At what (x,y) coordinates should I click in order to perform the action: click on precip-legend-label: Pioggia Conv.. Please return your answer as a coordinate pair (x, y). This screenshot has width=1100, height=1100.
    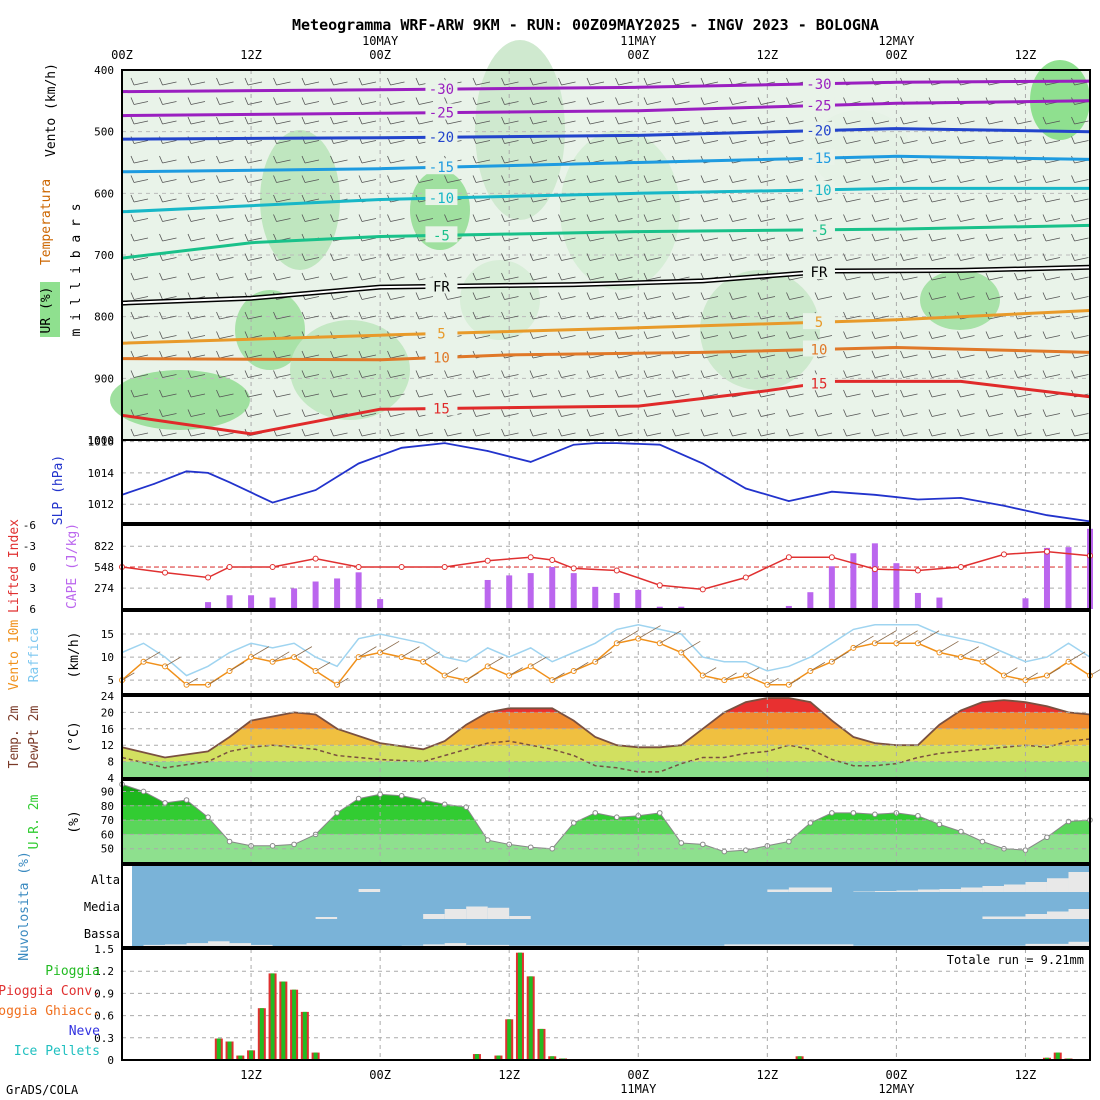
    Looking at the image, I should click on (50, 991).